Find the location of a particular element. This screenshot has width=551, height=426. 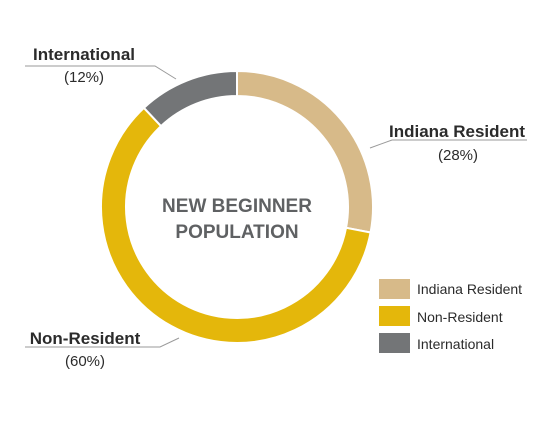

leader-line-international is located at coordinates (101, 72).